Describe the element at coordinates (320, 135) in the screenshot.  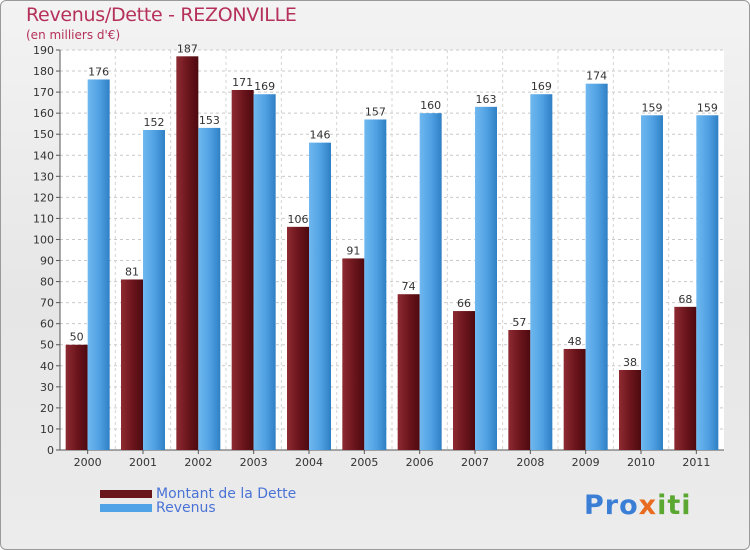
I see `data-label-revenus: 146` at that location.